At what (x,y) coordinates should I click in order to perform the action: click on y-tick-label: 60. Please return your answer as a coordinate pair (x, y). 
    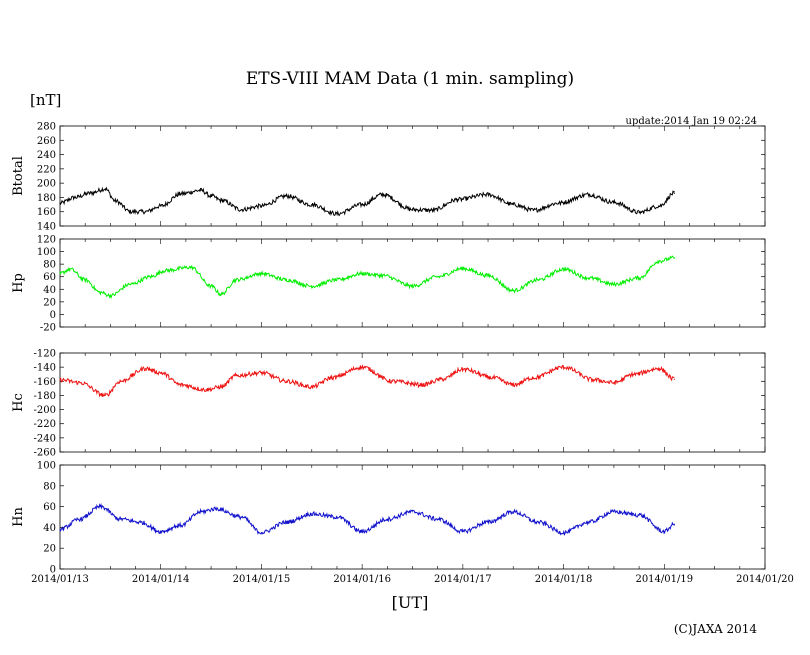
    Looking at the image, I should click on (49, 277).